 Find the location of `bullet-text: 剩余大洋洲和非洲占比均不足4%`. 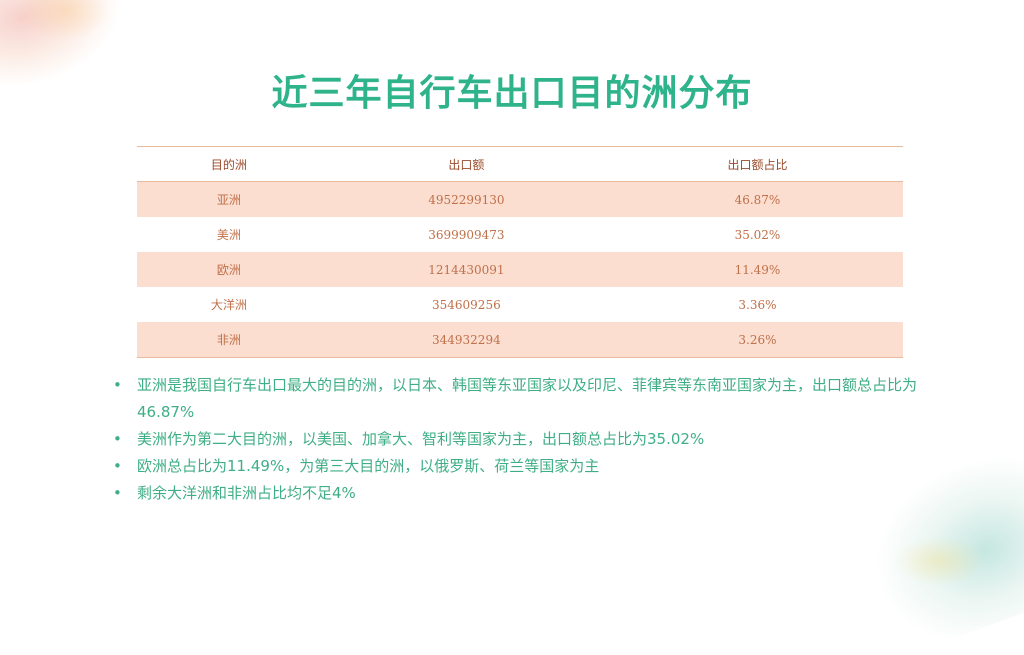

bullet-text: 剩余大洋洲和非洲占比均不足4% is located at coordinates (246, 493).